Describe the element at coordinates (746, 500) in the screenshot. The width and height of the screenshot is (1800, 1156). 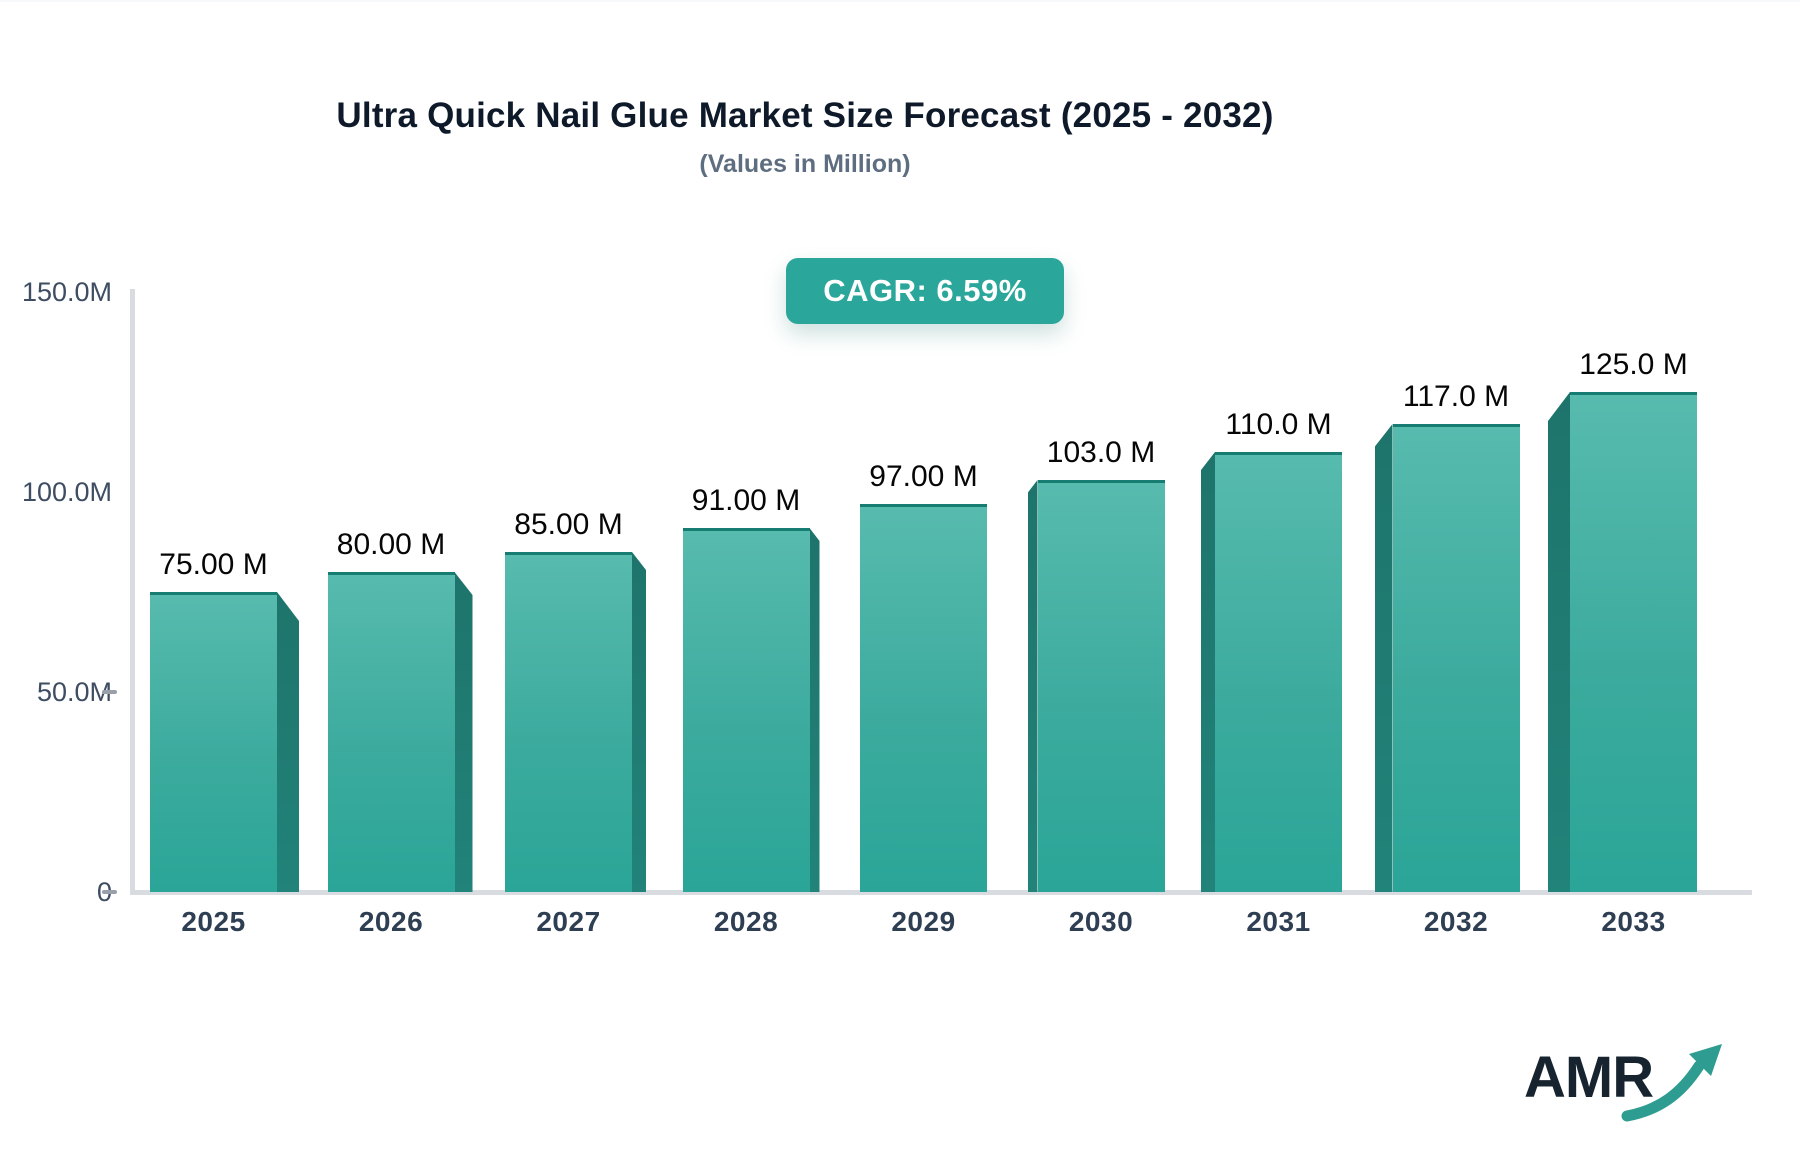
I see `bar-value-label: 91.00 M` at that location.